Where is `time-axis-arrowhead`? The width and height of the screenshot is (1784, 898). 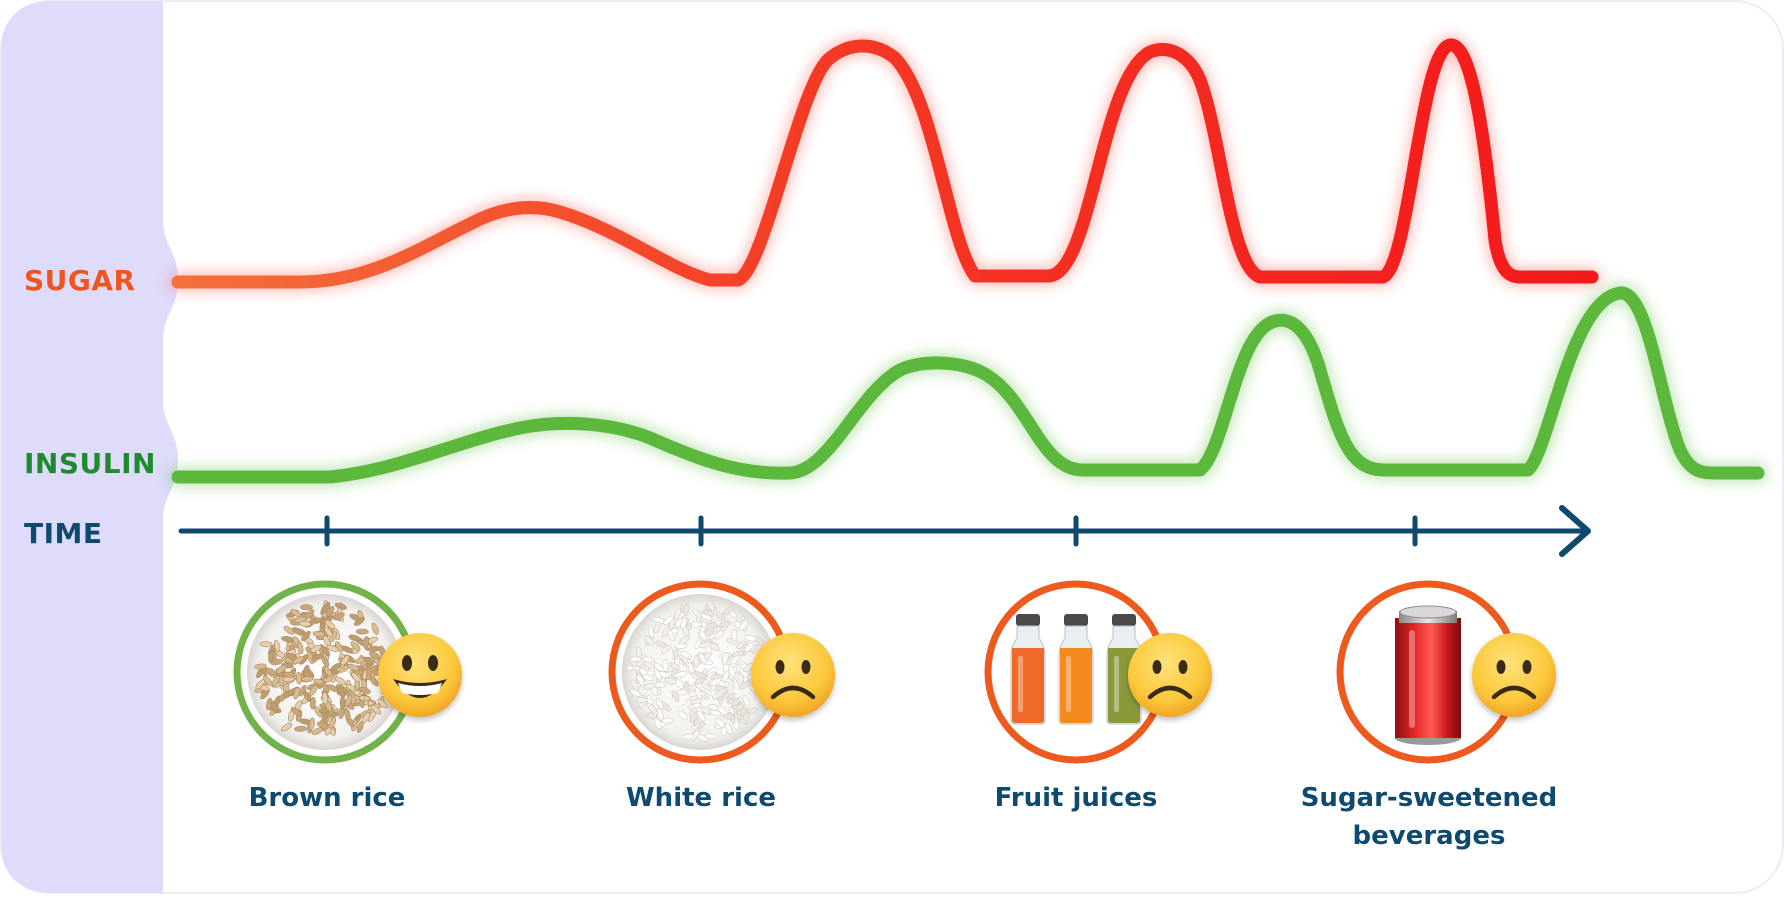 time-axis-arrowhead is located at coordinates (1575, 531).